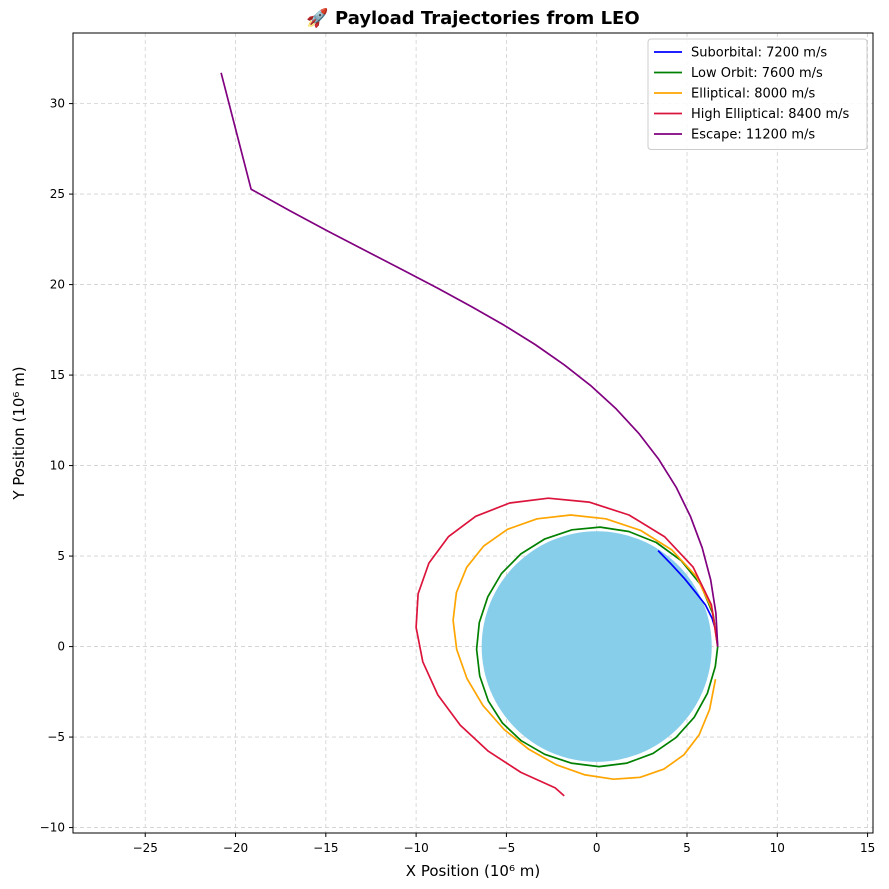 The height and width of the screenshot is (889, 889). What do you see at coordinates (57, 194) in the screenshot?
I see `y-tick-label: 25` at bounding box center [57, 194].